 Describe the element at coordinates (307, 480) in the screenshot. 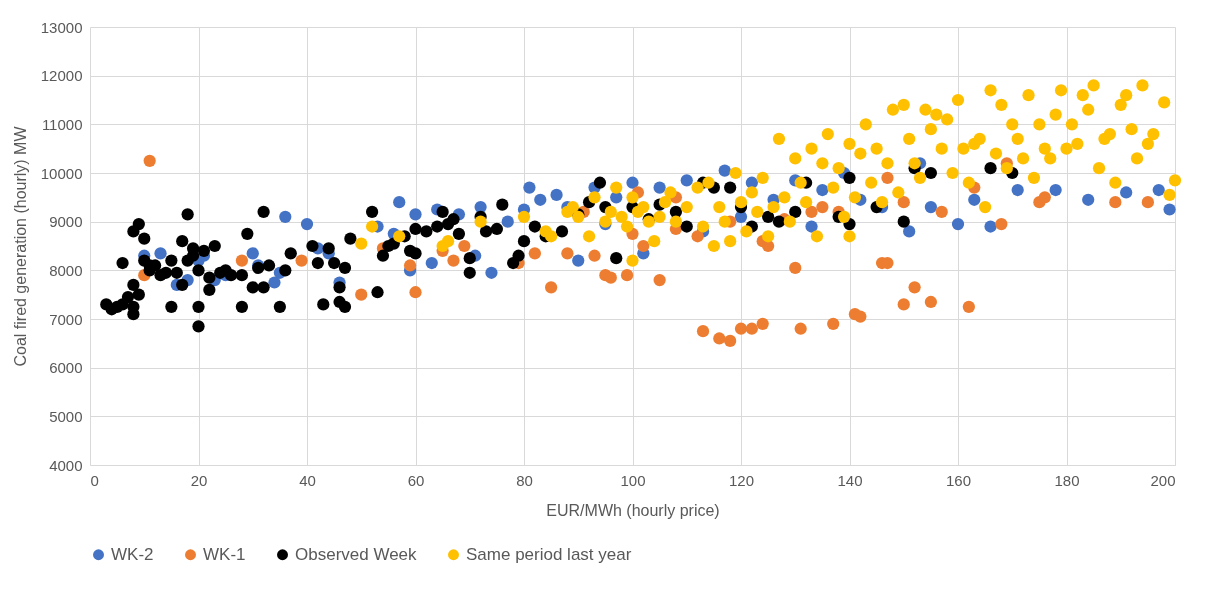

I see `x-tick-label: 40` at that location.